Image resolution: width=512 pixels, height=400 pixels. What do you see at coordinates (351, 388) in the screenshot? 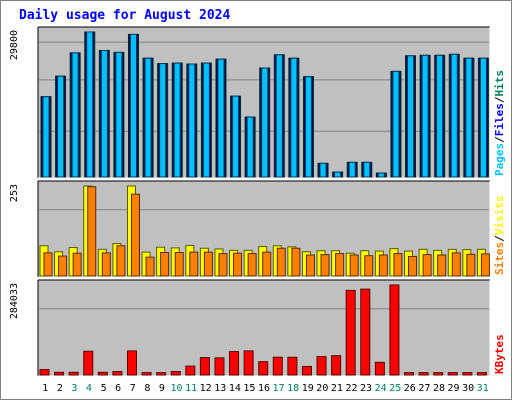
I see `day-label-22: 22` at bounding box center [351, 388].